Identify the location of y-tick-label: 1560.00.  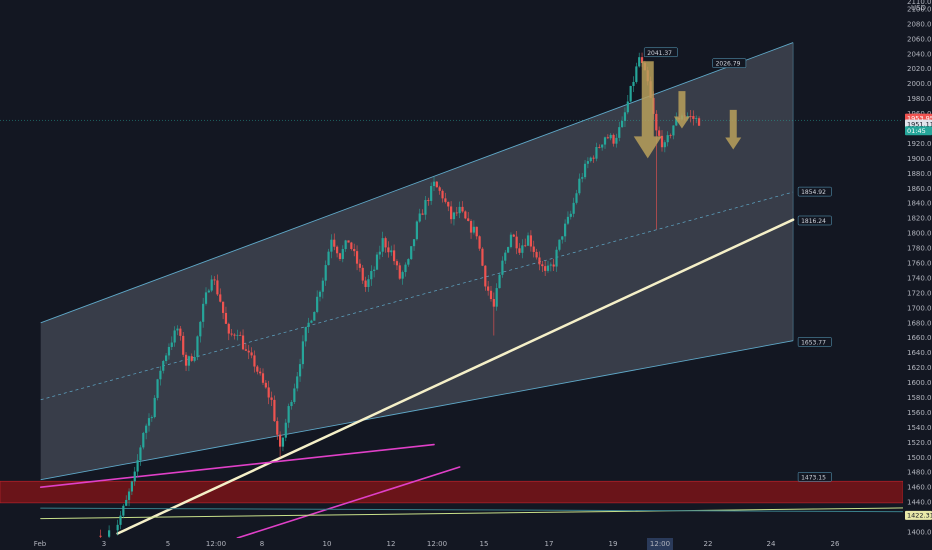
(919, 413).